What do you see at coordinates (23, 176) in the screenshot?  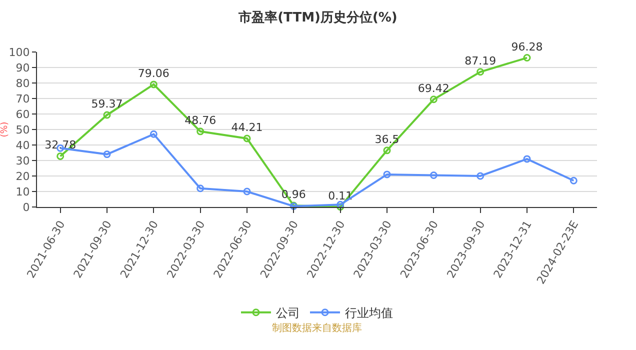 I see `y-tick-label: 20` at bounding box center [23, 176].